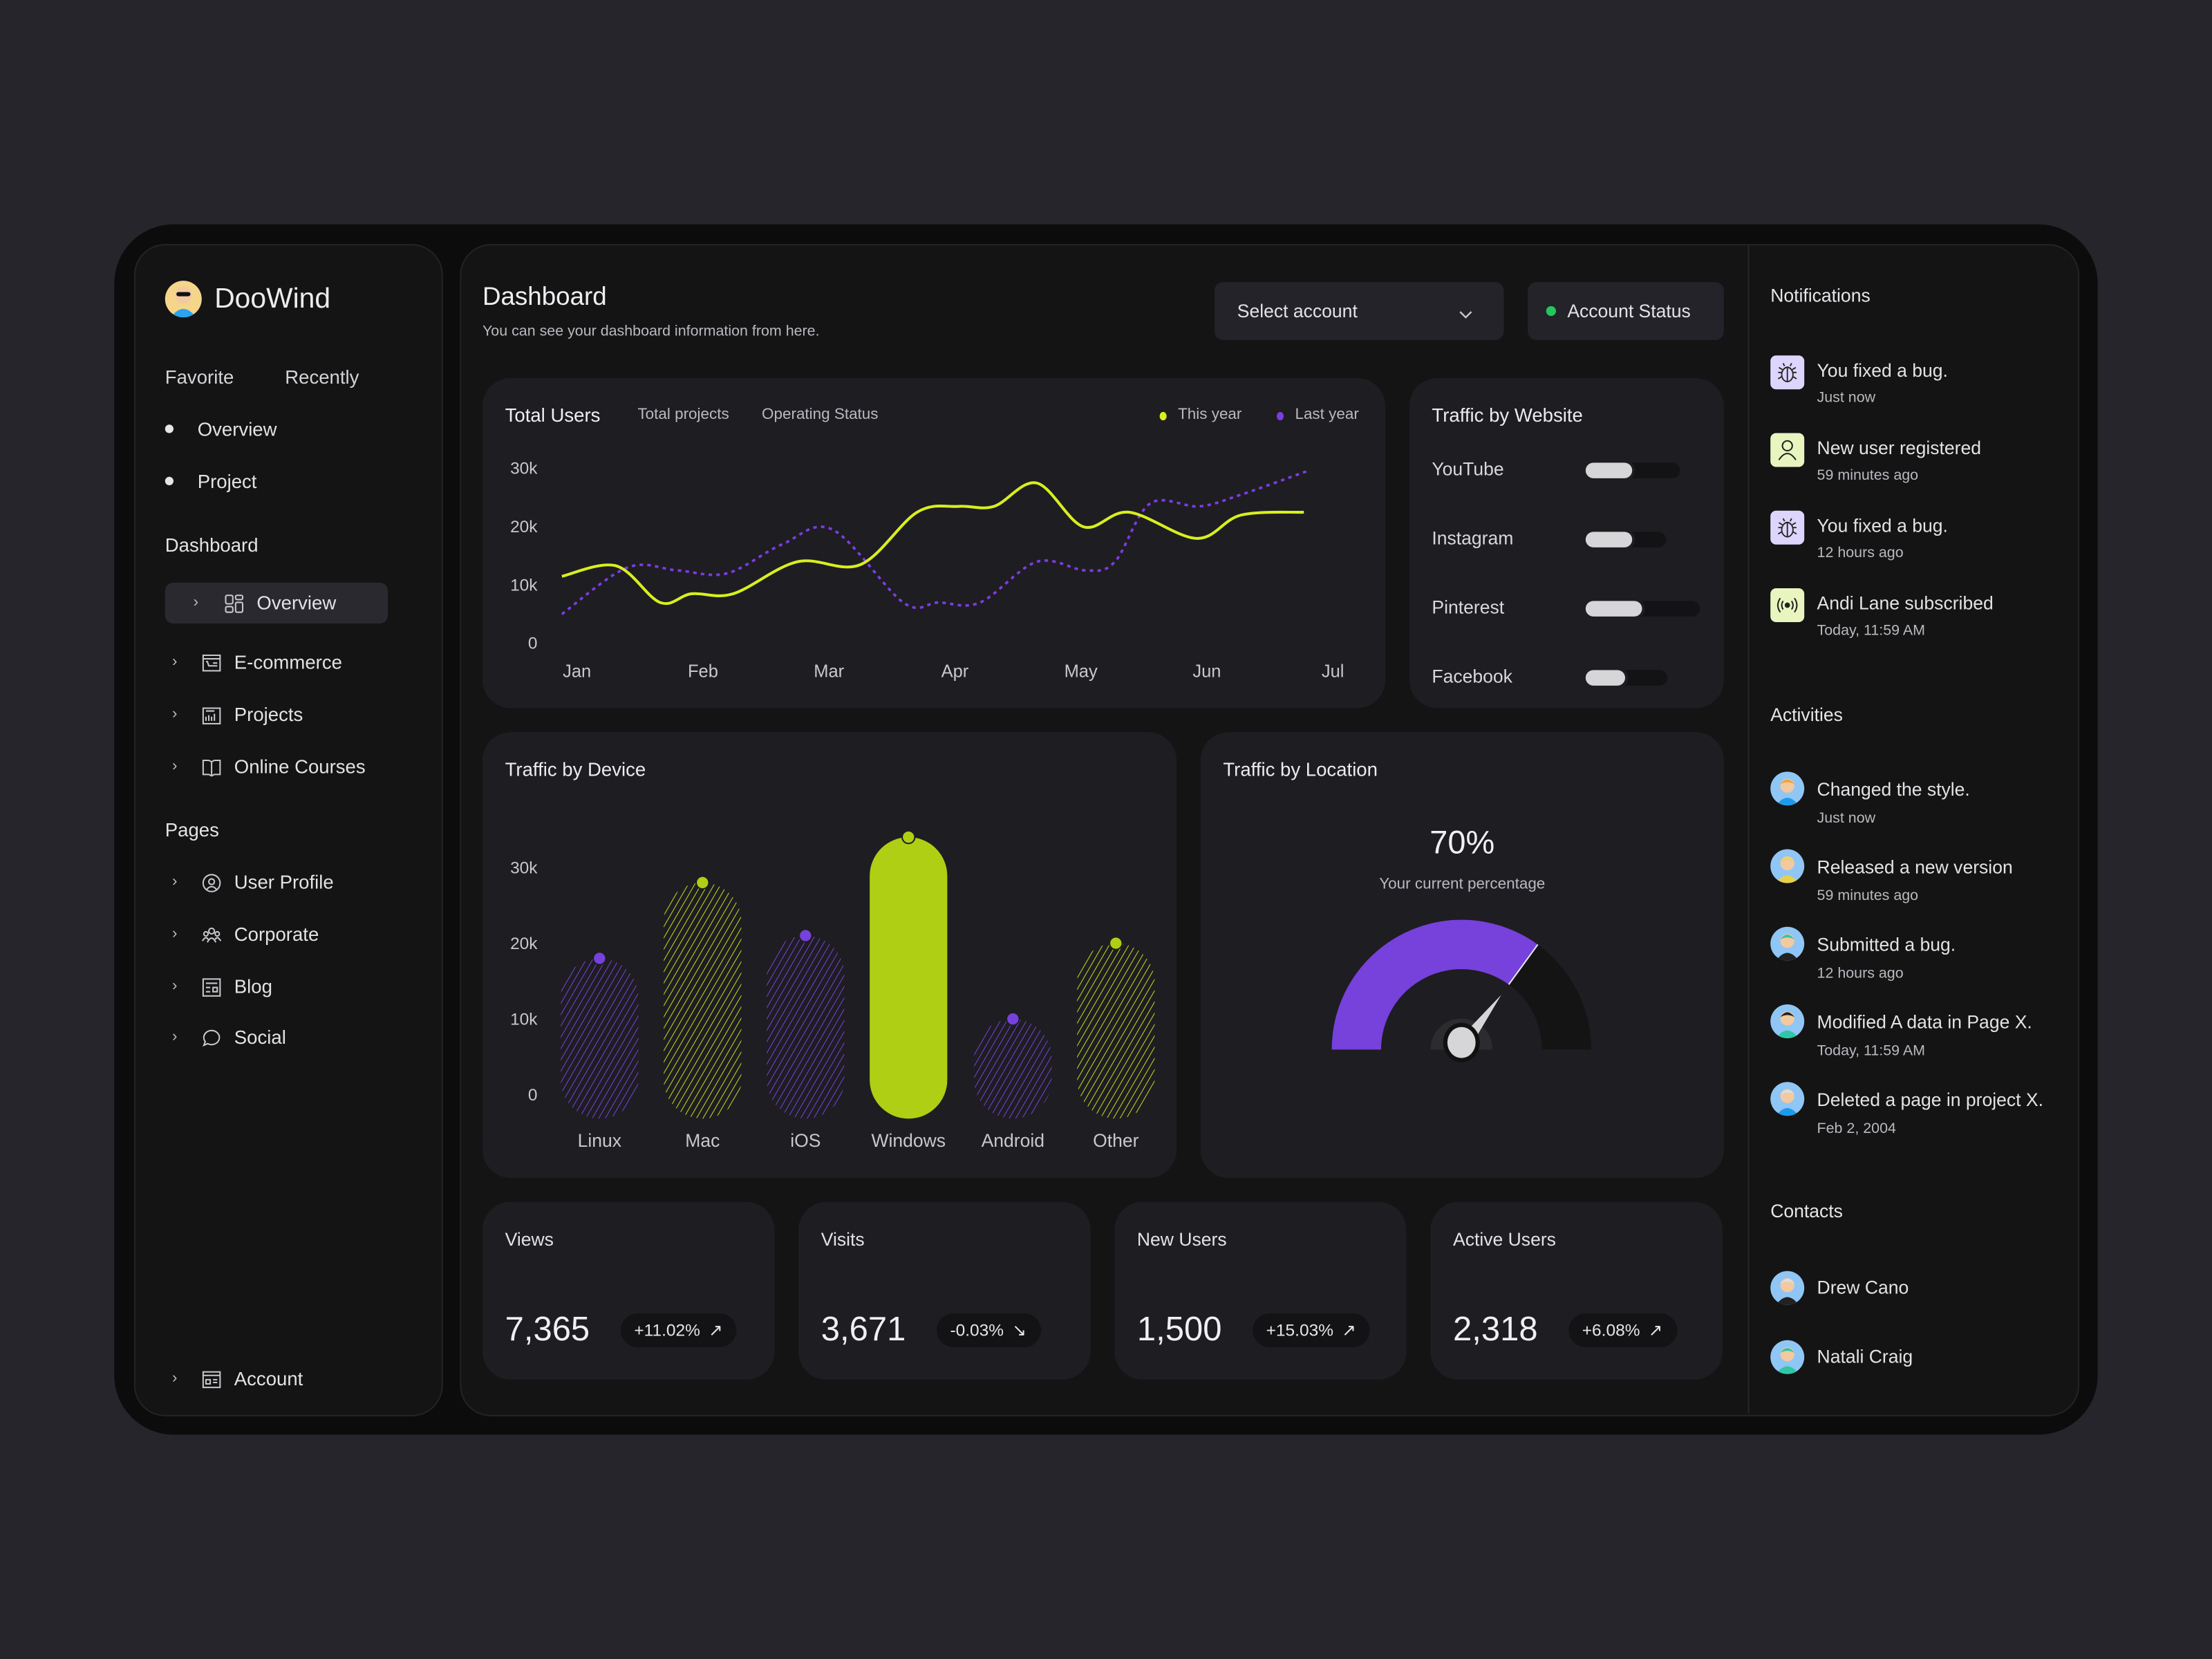 The height and width of the screenshot is (1659, 2212). What do you see at coordinates (575, 769) in the screenshot?
I see `traffic-device-title: Traffic by Device` at bounding box center [575, 769].